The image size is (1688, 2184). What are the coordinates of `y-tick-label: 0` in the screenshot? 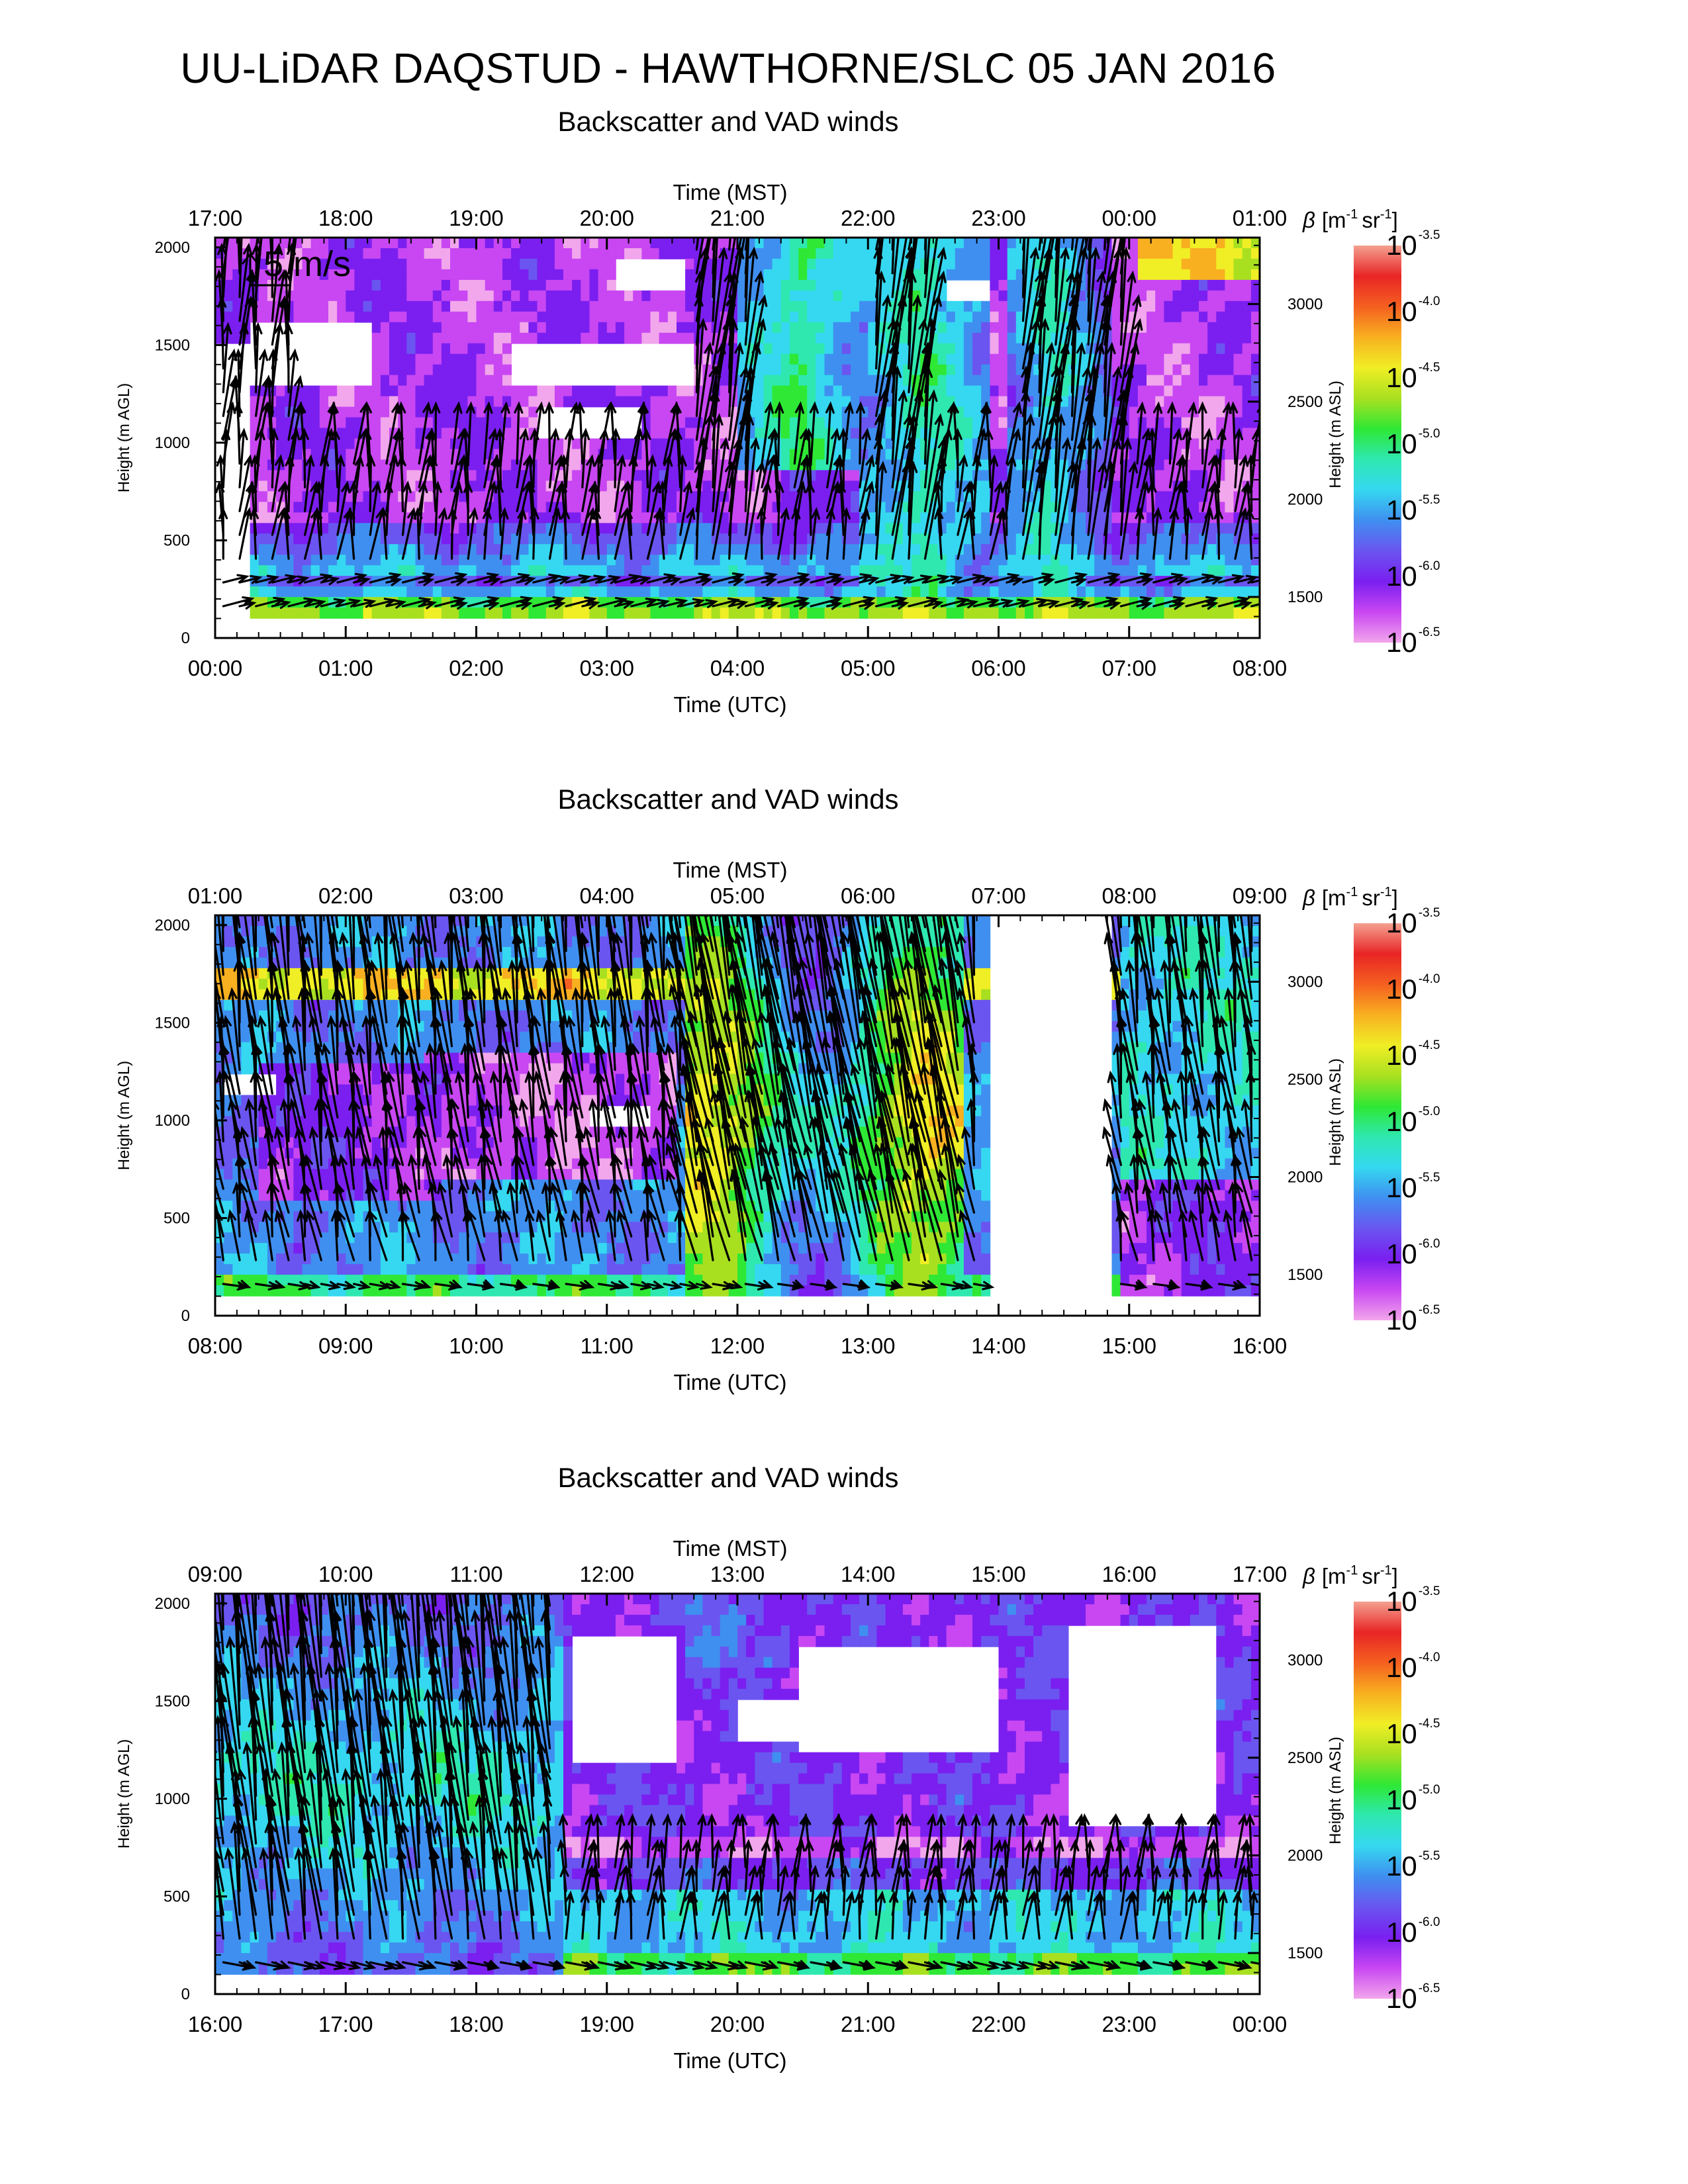 It's located at (185, 638).